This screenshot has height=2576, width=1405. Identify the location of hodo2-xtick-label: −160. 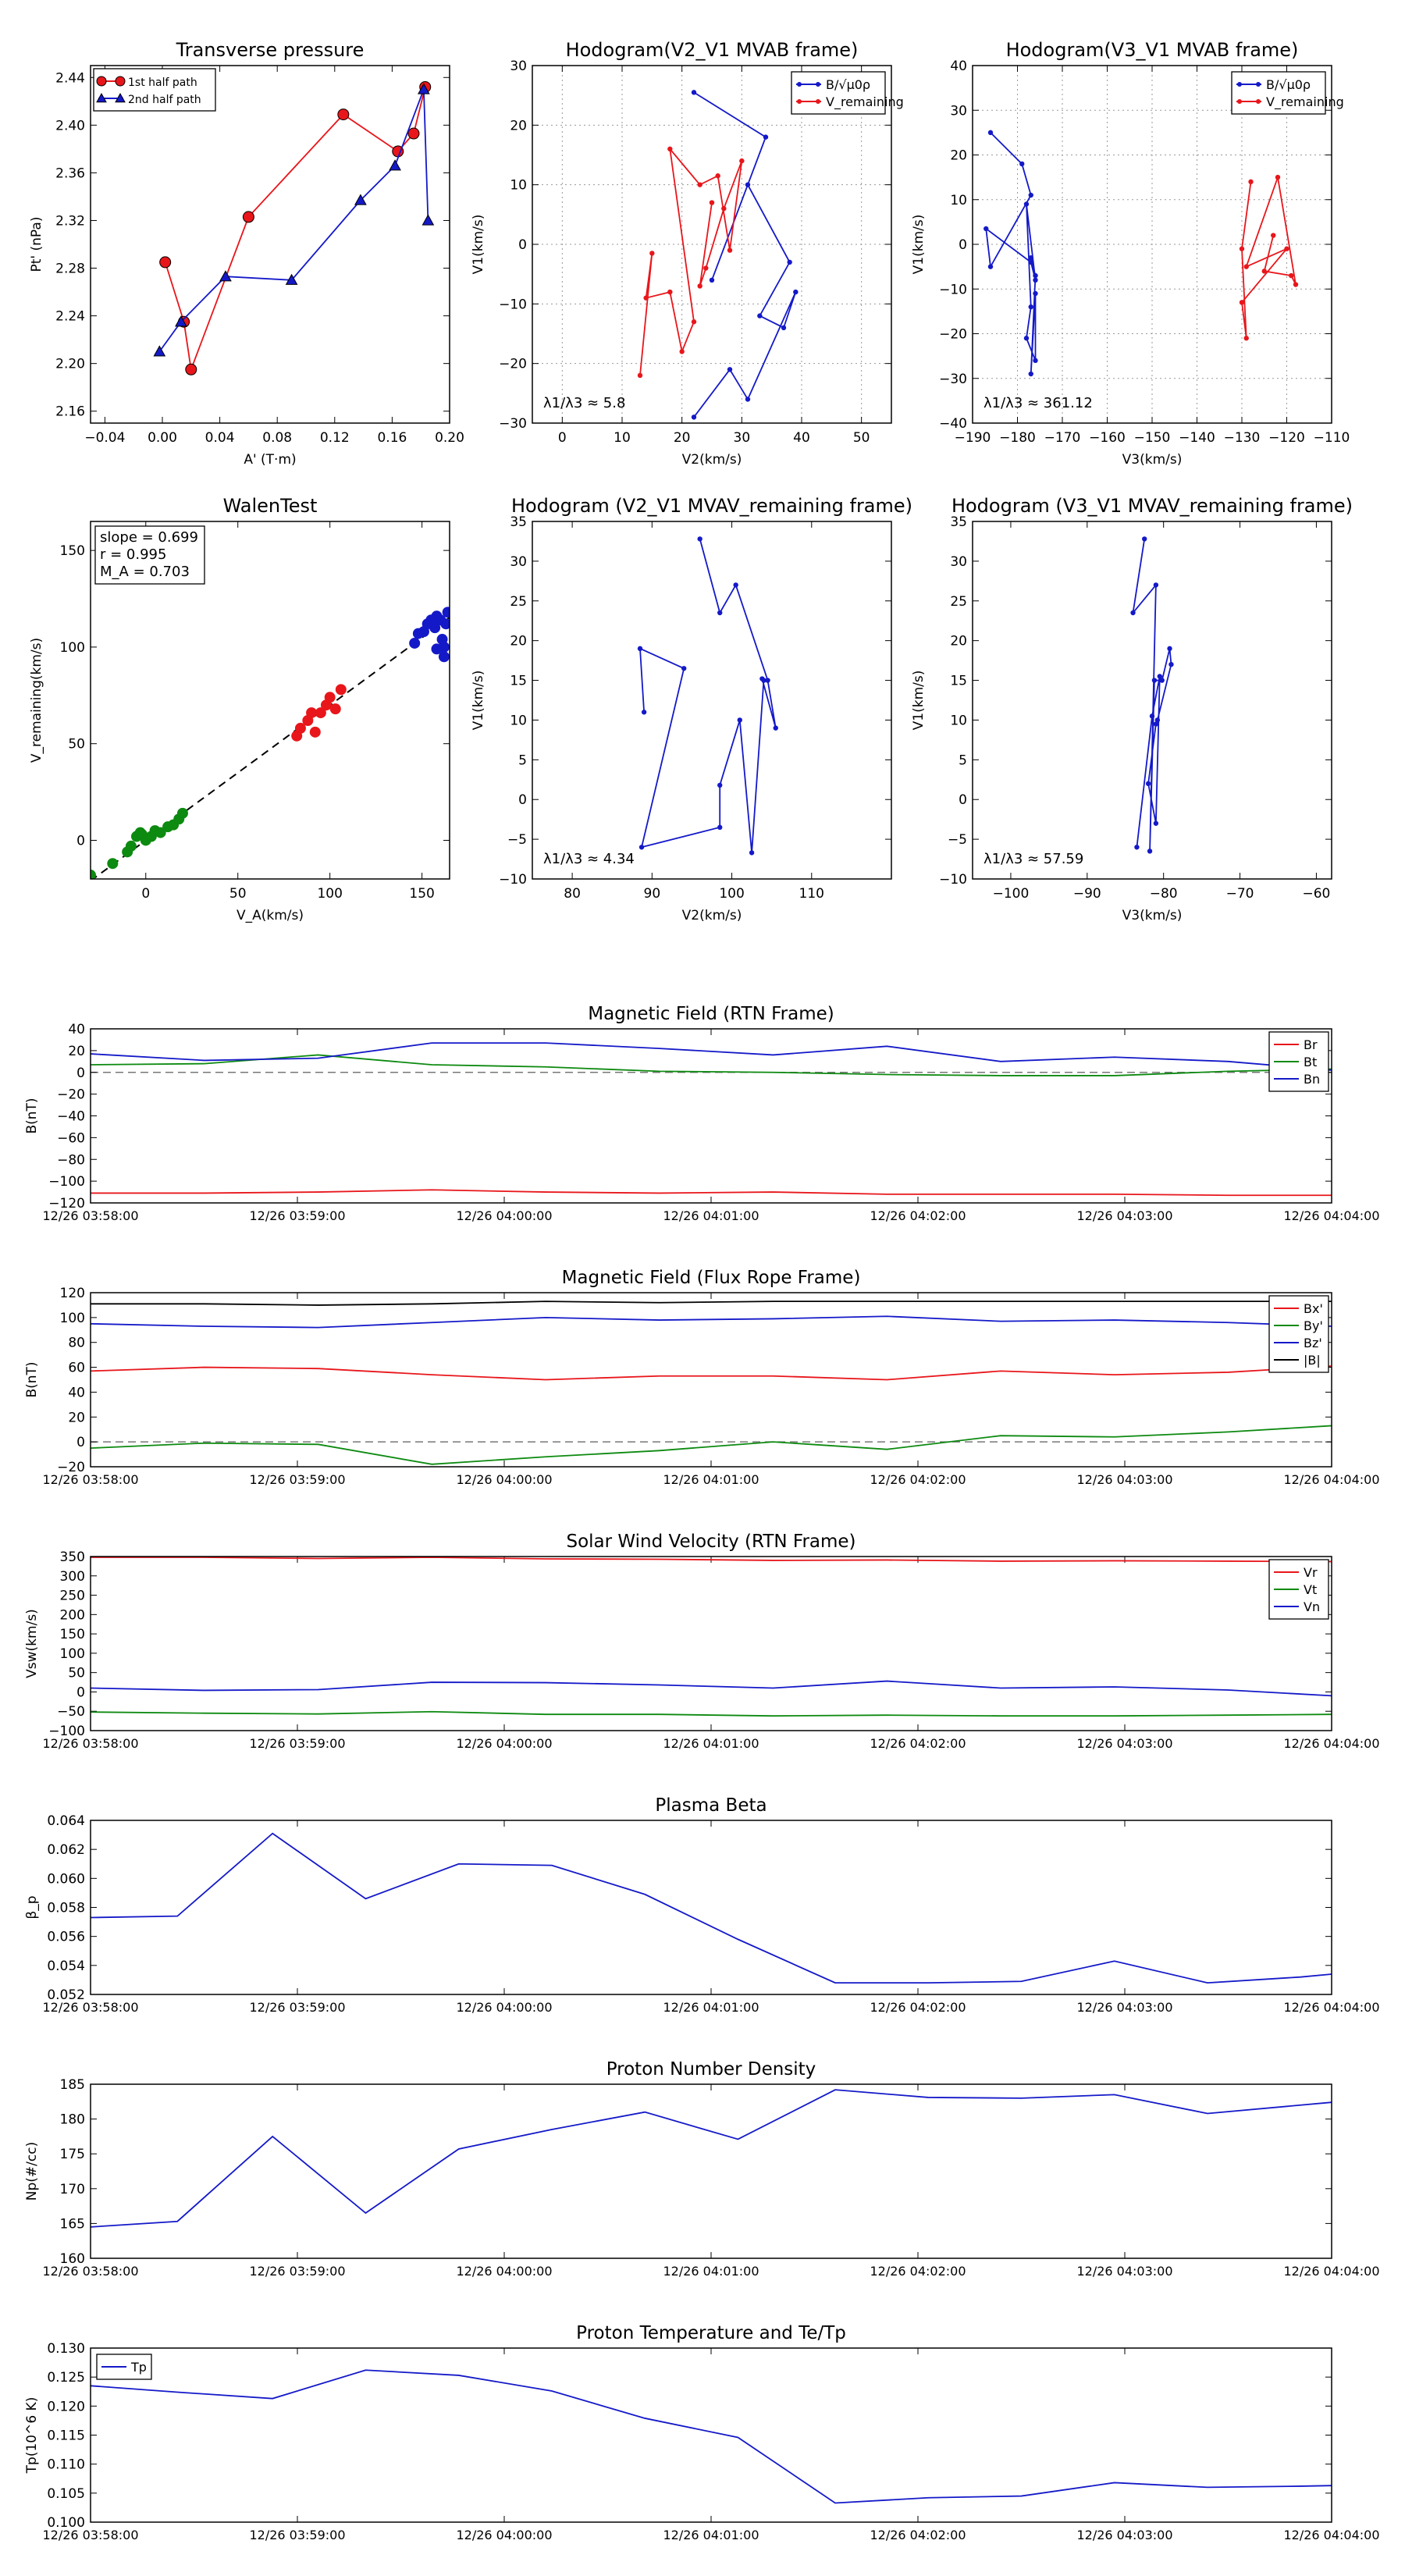
(1107, 438).